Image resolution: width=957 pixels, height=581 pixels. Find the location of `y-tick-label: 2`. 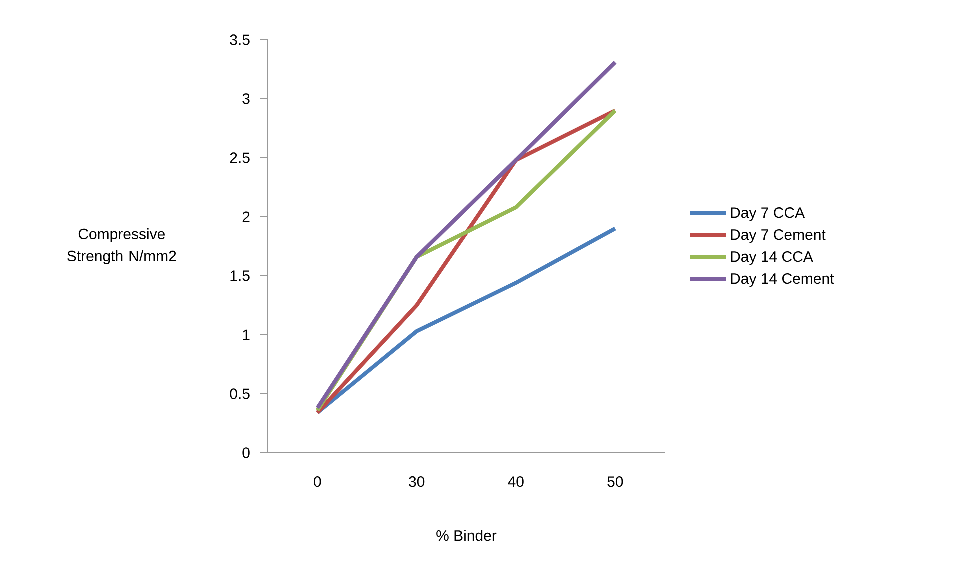

y-tick-label: 2 is located at coordinates (246, 217).